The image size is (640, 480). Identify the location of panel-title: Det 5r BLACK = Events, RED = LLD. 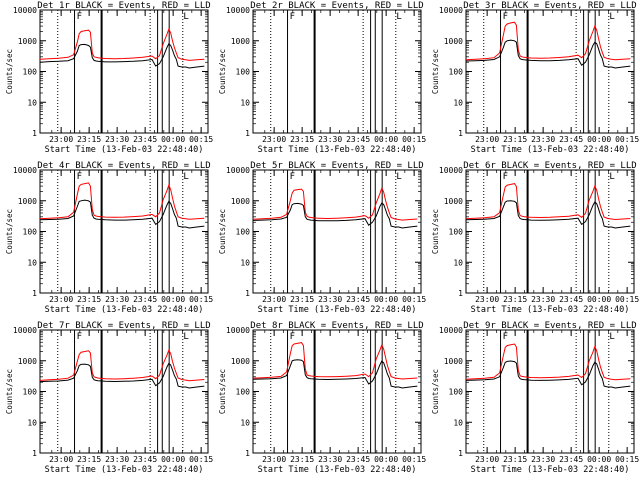
(336, 166).